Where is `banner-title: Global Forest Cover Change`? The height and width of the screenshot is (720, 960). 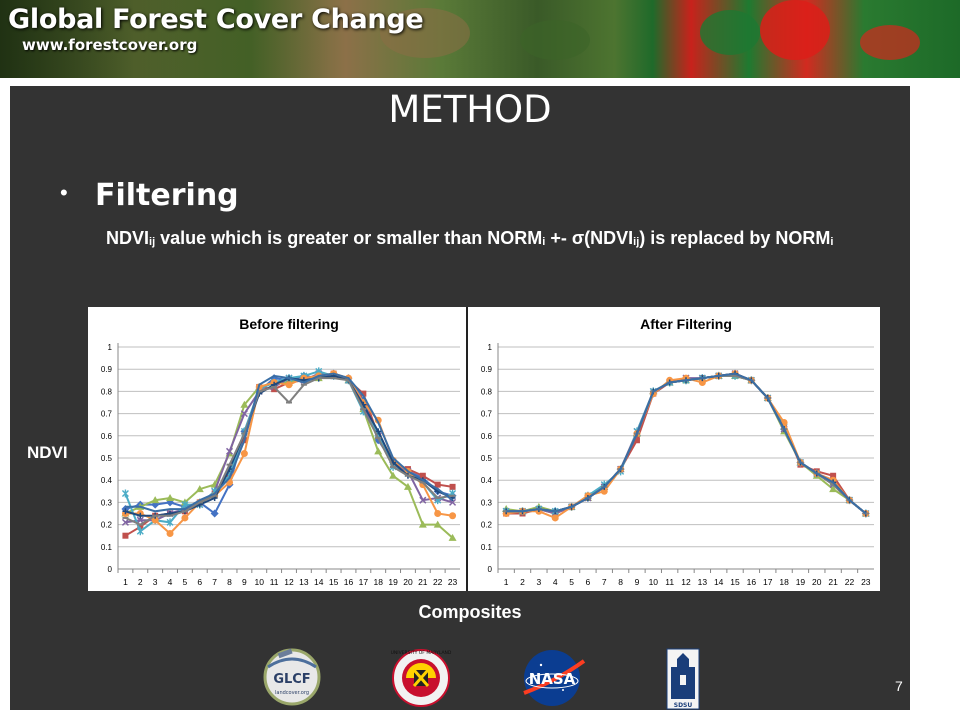 banner-title: Global Forest Cover Change is located at coordinates (216, 19).